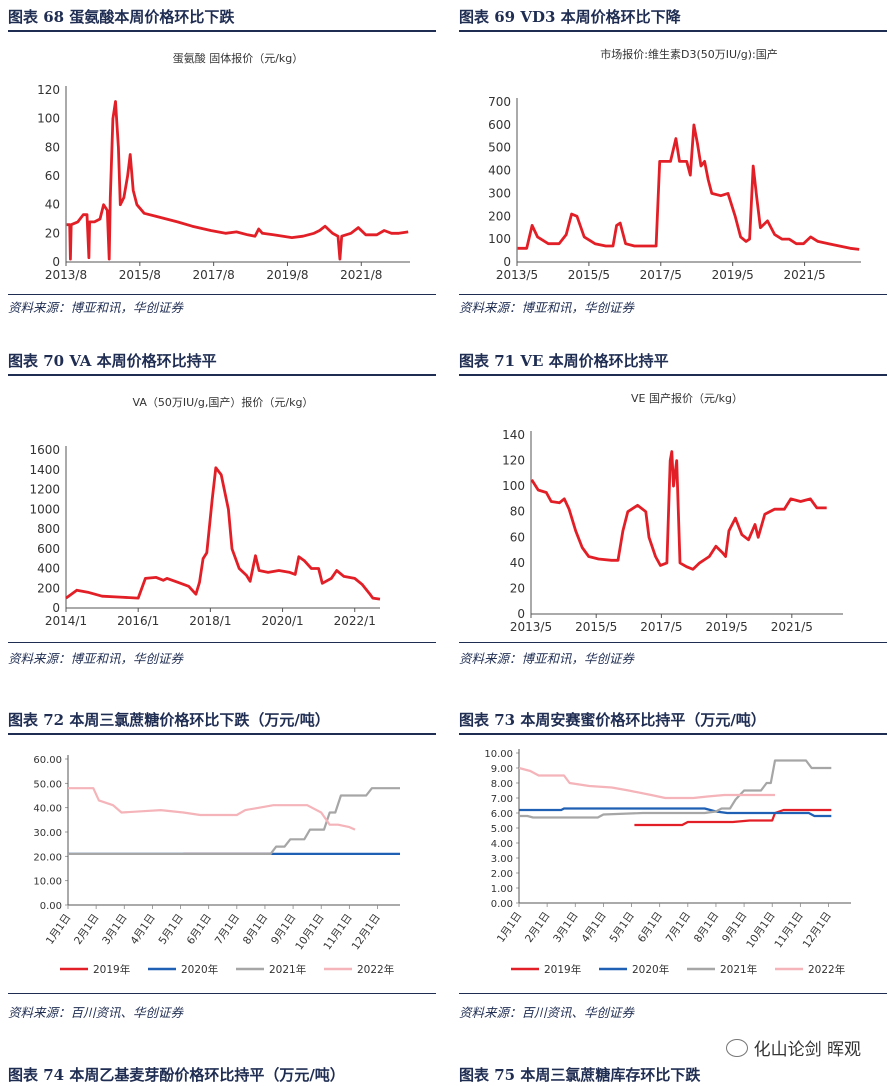  Describe the element at coordinates (282, 621) in the screenshot. I see `x-tick-label: 2020/1` at that location.